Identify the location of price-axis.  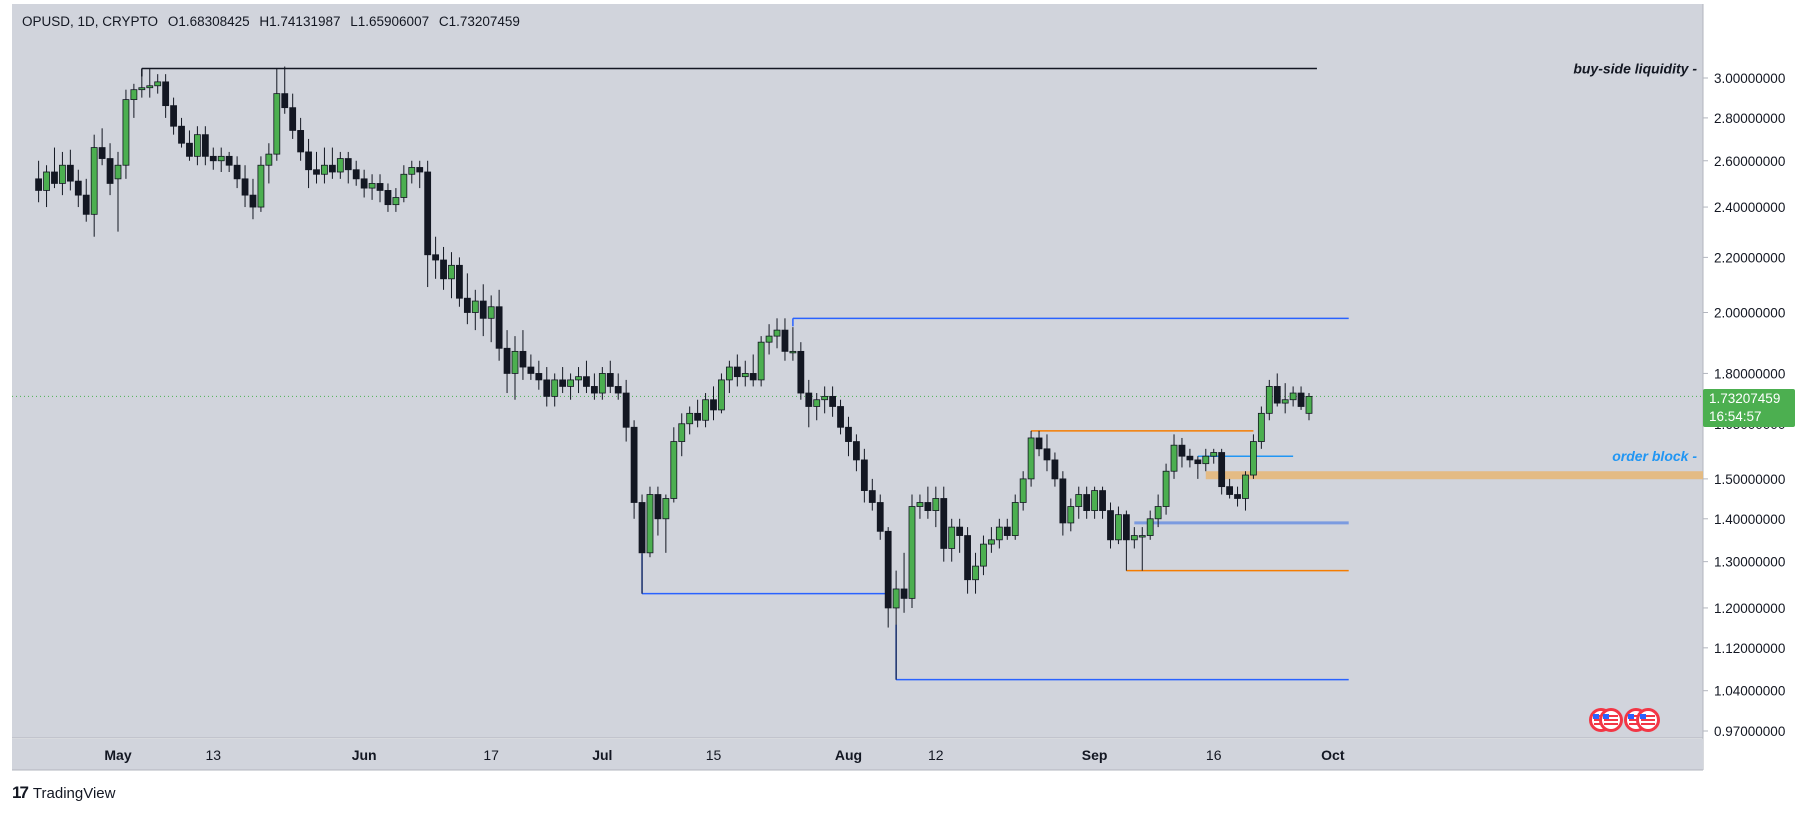
(1759, 371).